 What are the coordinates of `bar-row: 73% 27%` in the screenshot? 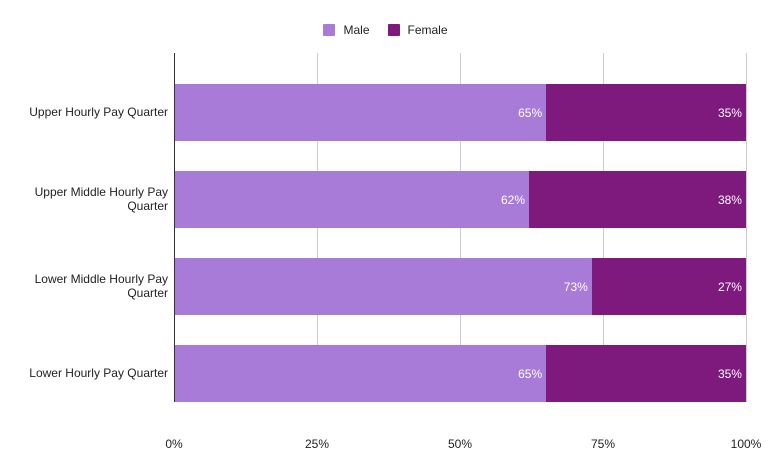 It's located at (460, 286).